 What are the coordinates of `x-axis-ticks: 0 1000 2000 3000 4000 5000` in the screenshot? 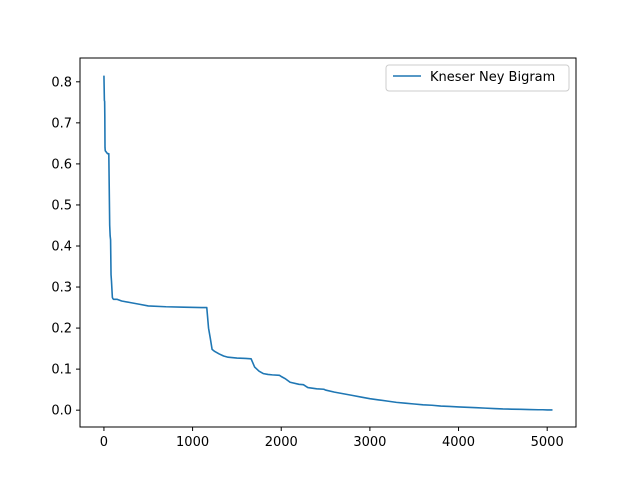 It's located at (332, 438).